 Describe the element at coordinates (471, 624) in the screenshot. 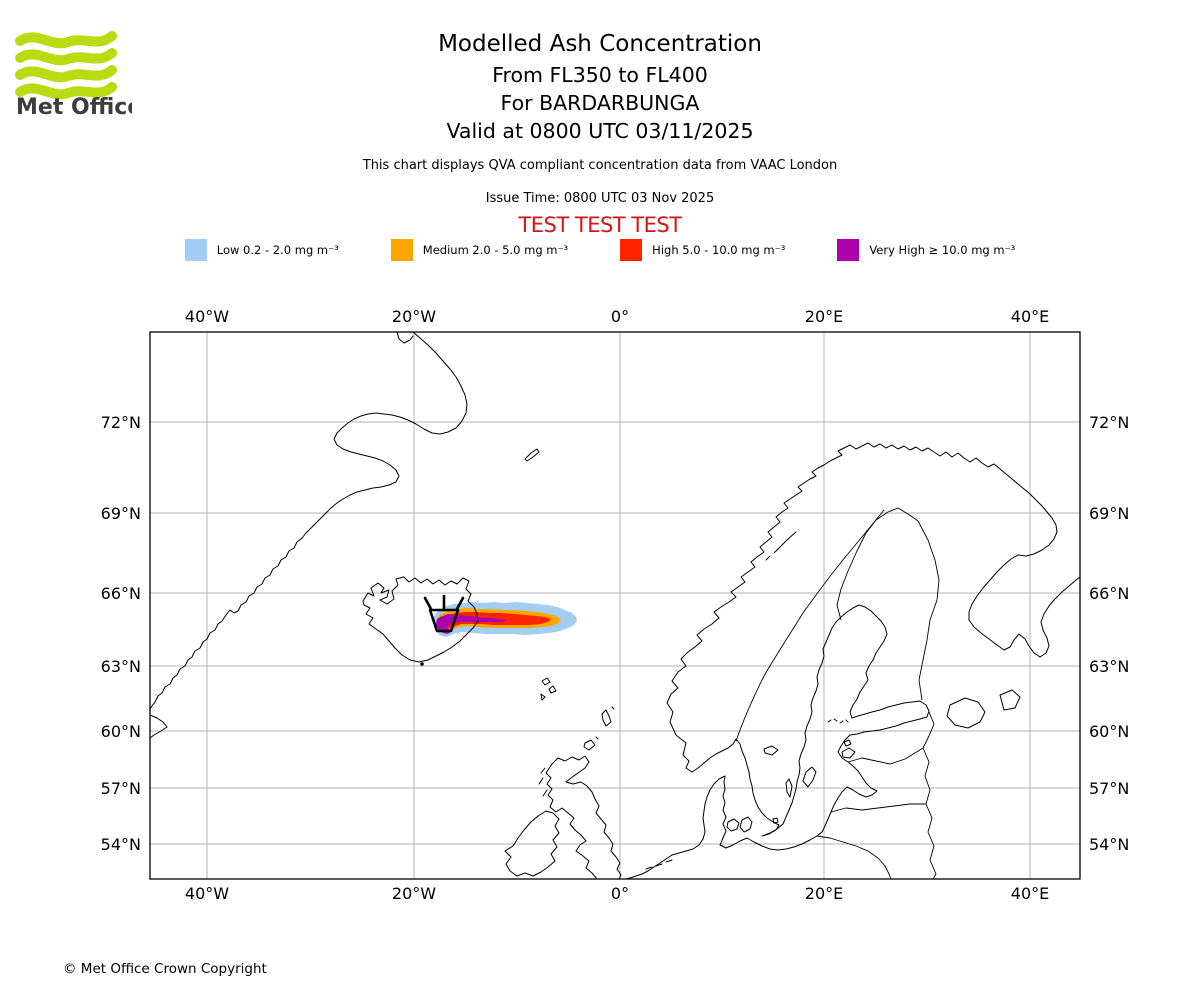

I see `plume-very-high-polygon` at that location.